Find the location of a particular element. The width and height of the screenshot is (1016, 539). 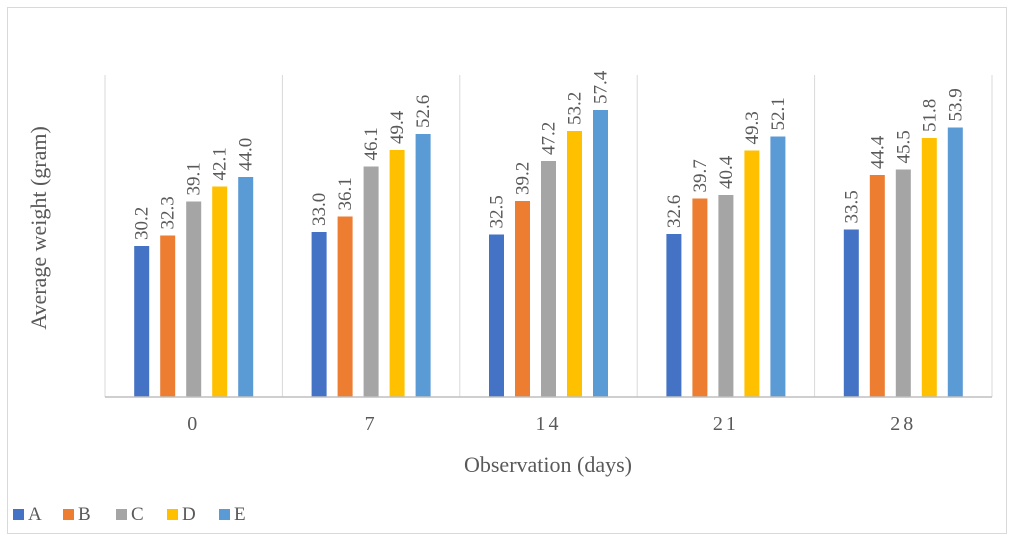

legend-label-A: A is located at coordinates (35, 514).